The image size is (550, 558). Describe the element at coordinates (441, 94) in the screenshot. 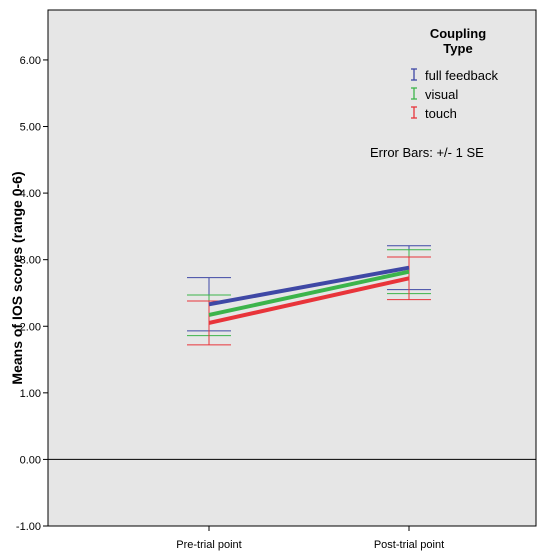

I see `legend-label: visual` at that location.